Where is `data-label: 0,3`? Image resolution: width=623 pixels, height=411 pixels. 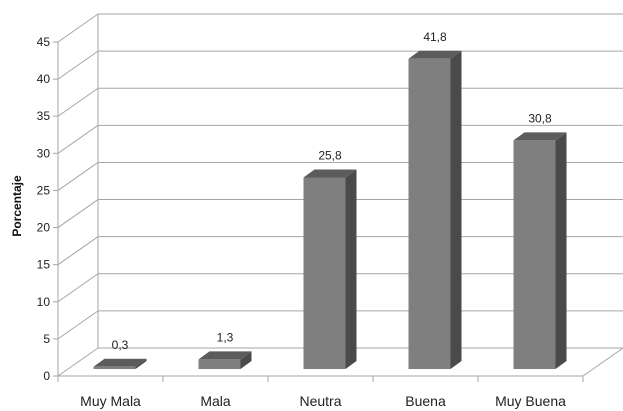 data-label: 0,3 is located at coordinates (120, 345).